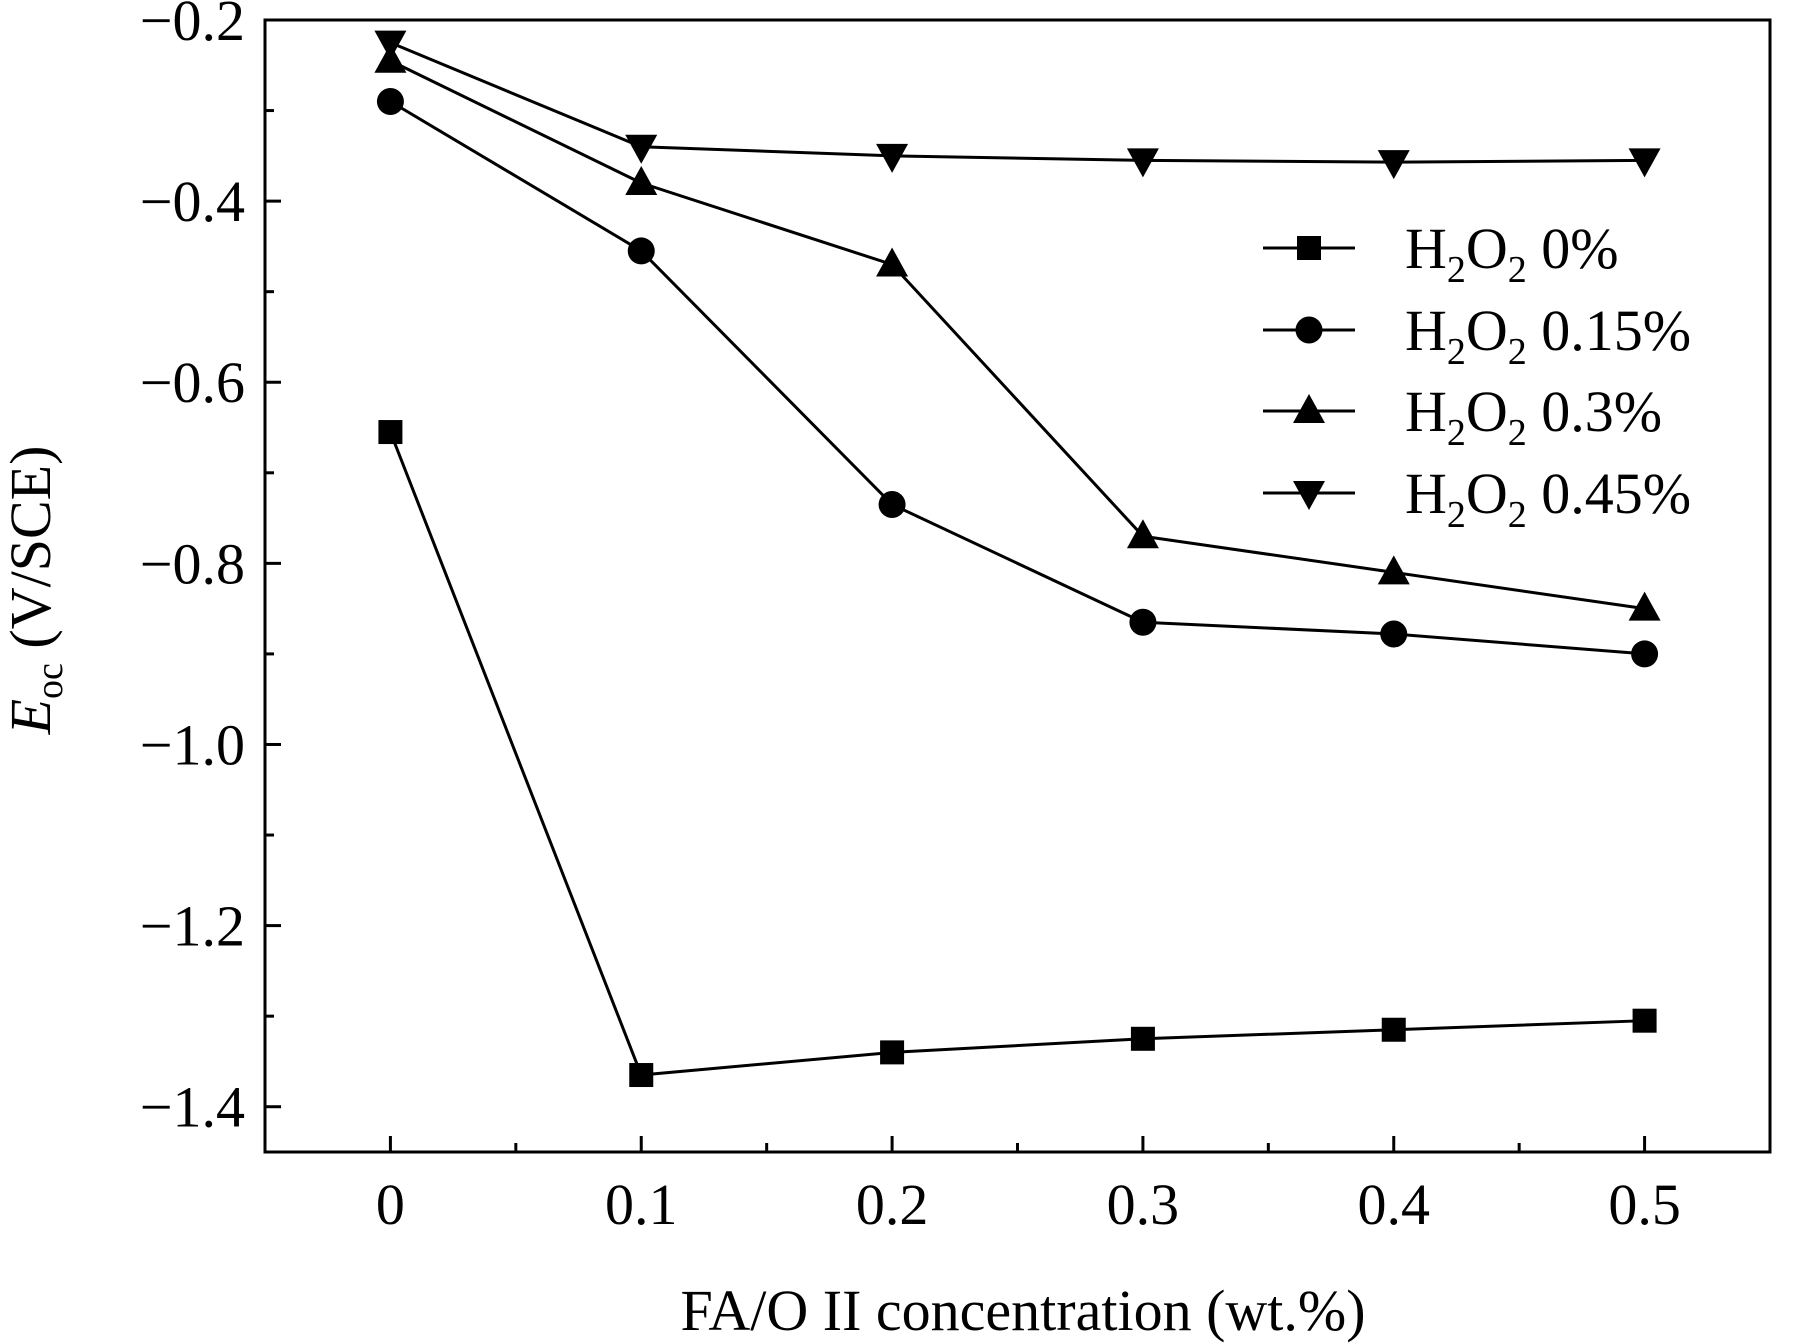 The width and height of the screenshot is (1799, 1344). I want to click on legend-item: H2O2 0%, so click(1441, 253).